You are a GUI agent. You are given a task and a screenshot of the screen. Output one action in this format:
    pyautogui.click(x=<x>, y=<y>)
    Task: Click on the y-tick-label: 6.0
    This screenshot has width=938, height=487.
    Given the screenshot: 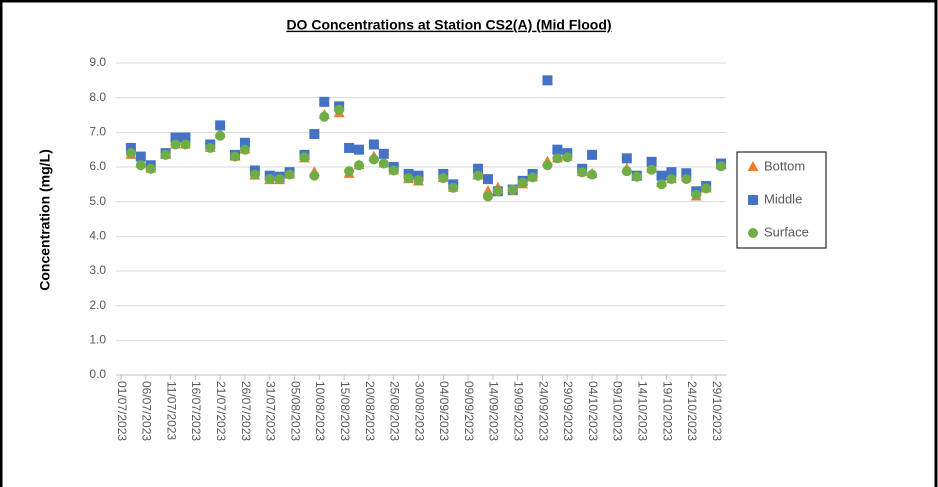 What is the action you would take?
    pyautogui.click(x=97, y=166)
    